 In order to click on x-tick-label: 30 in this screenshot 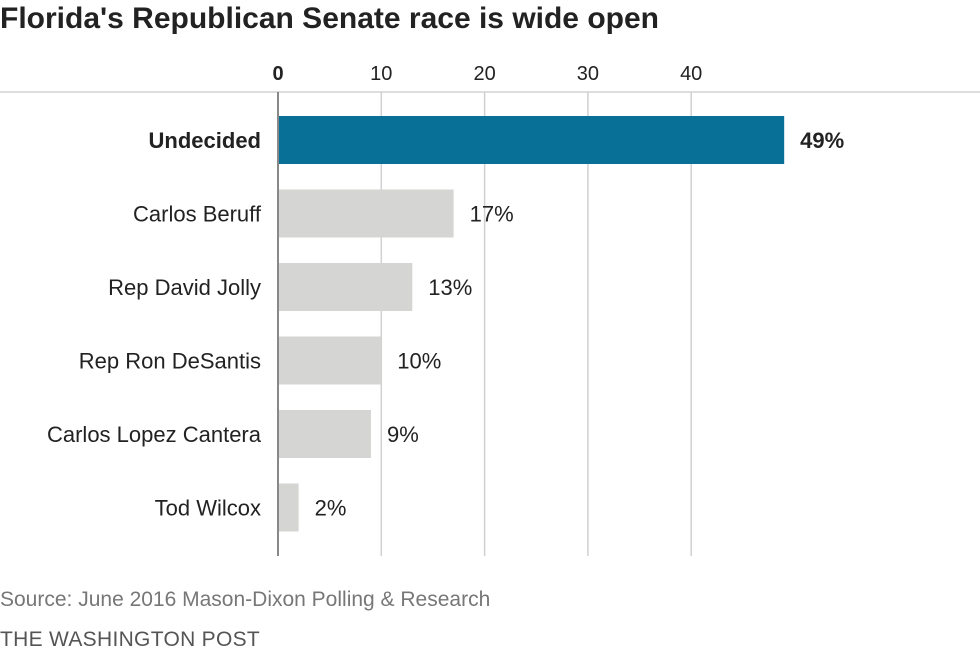, I will do `click(588, 74)`.